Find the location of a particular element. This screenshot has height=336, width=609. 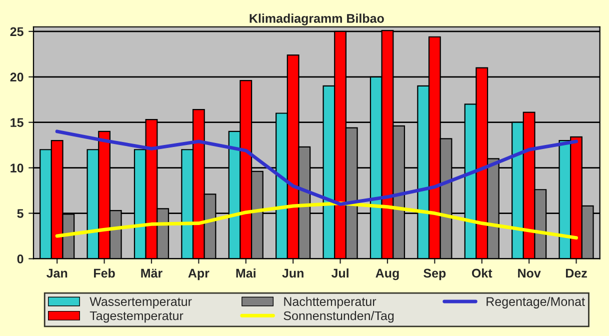

legend-label: Nachttemperatur is located at coordinates (330, 302).